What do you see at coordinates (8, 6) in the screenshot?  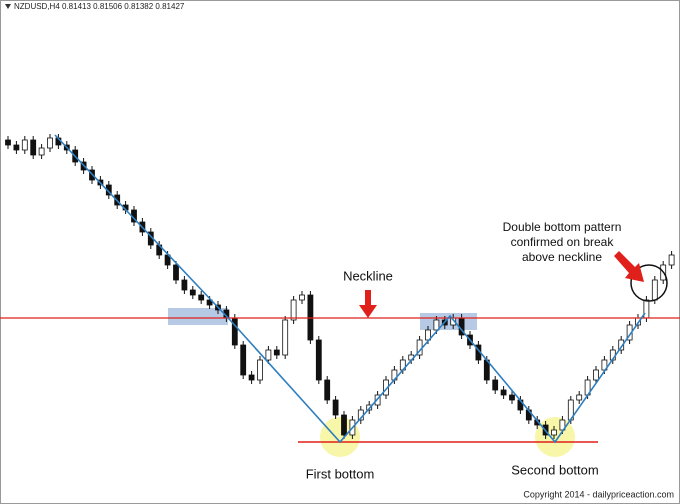 I see `header-icon` at bounding box center [8, 6].